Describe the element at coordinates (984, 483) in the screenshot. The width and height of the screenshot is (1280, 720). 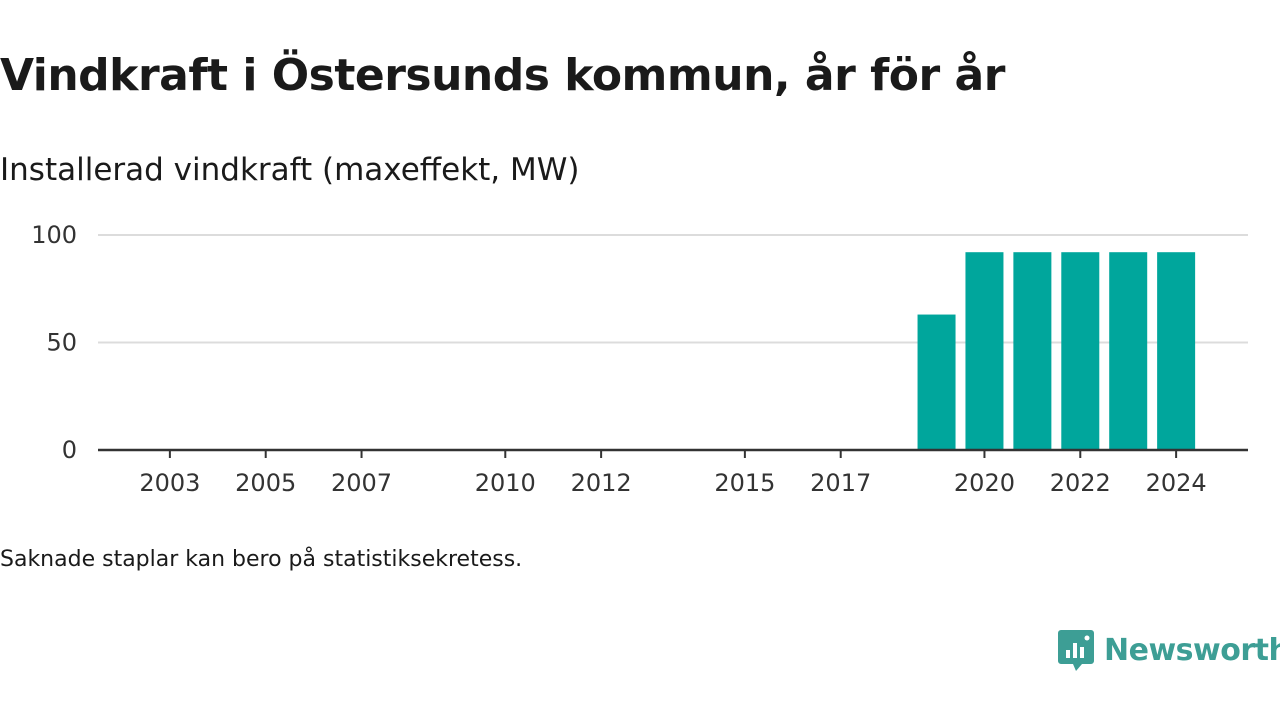
I see `x-tick-label: 2020` at that location.